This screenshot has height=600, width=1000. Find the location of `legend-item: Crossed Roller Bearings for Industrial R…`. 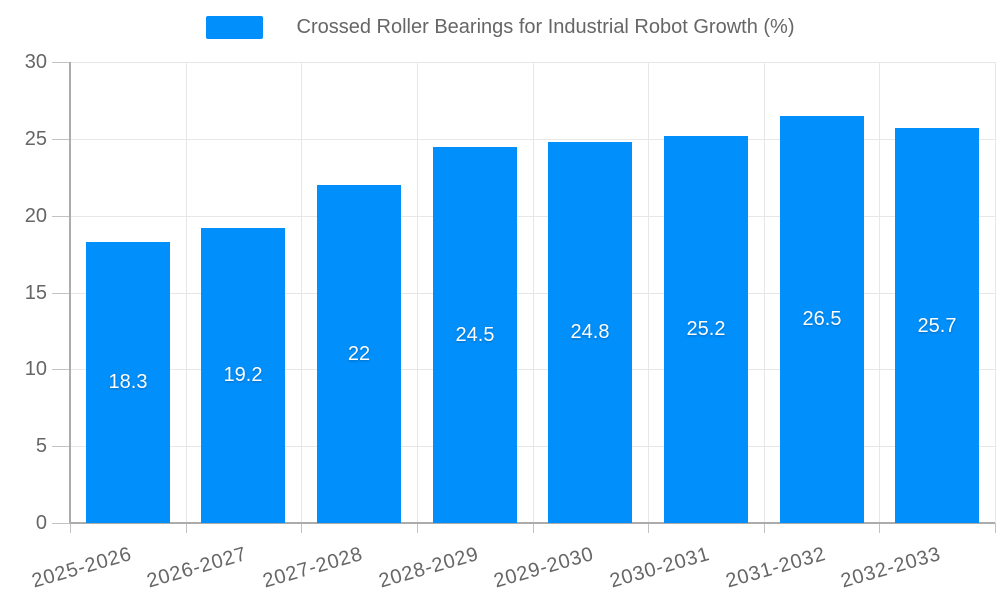

legend-item: Crossed Roller Bearings for Industrial R… is located at coordinates (500, 27).